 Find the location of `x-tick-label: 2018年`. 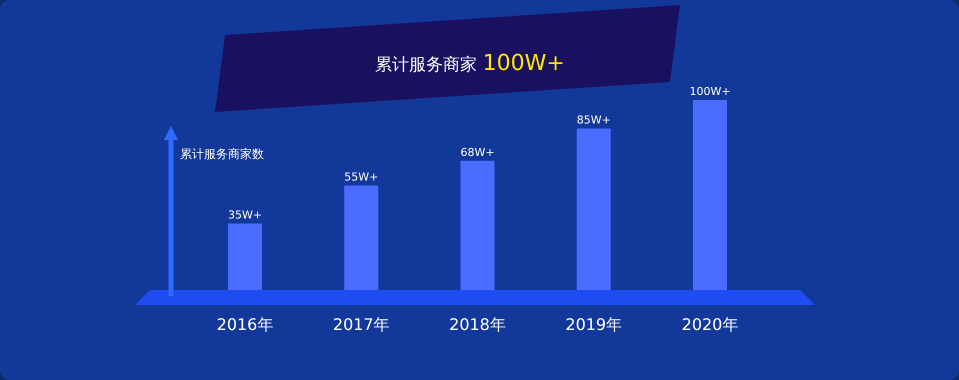

x-tick-label: 2018年 is located at coordinates (477, 324).